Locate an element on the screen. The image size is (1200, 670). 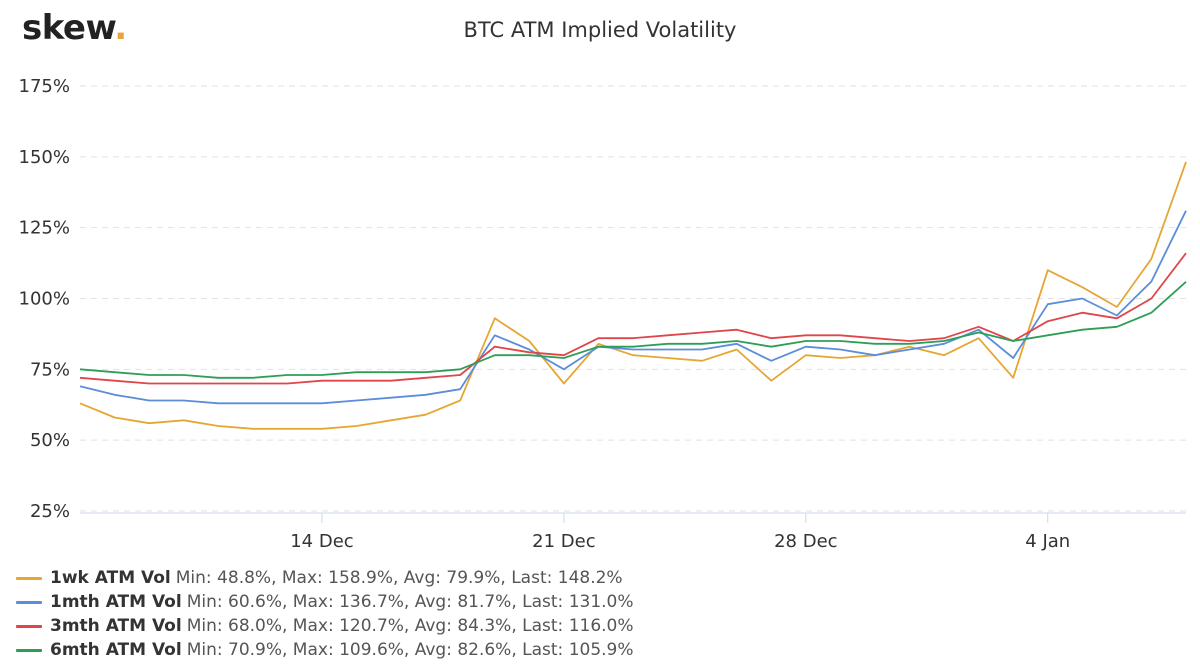
legend-series-name: 1wk ATM Vol is located at coordinates (110, 578).